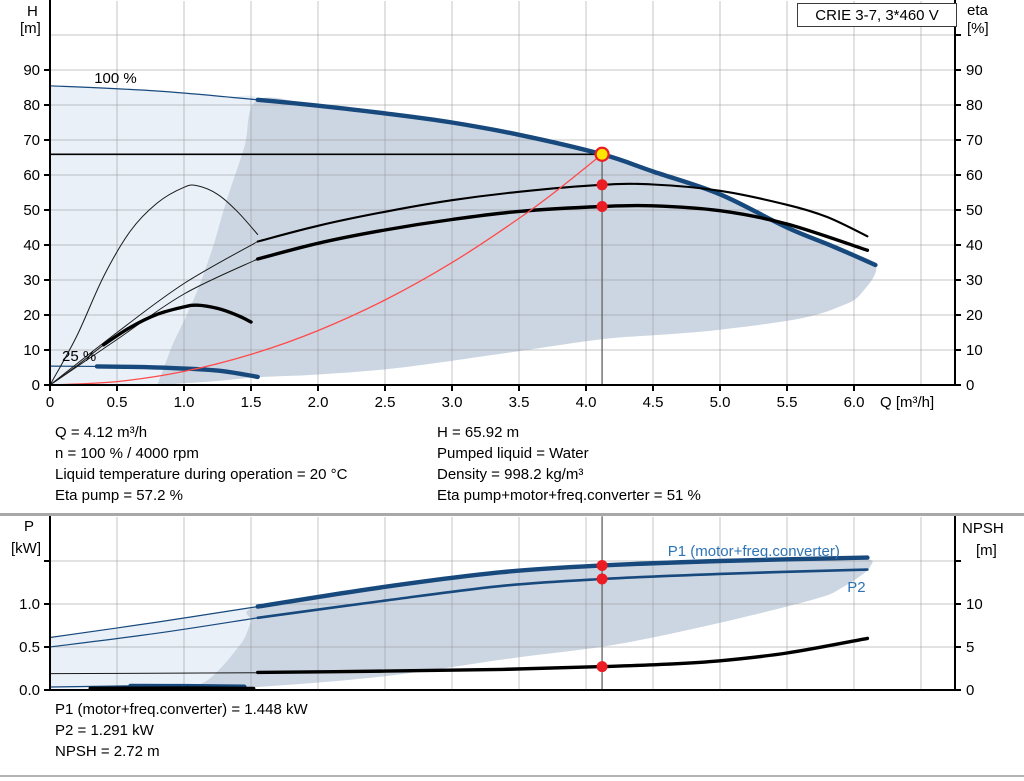 This screenshot has height=781, width=1024. What do you see at coordinates (251, 402) in the screenshot?
I see `tick-label-x: 1.5` at bounding box center [251, 402].